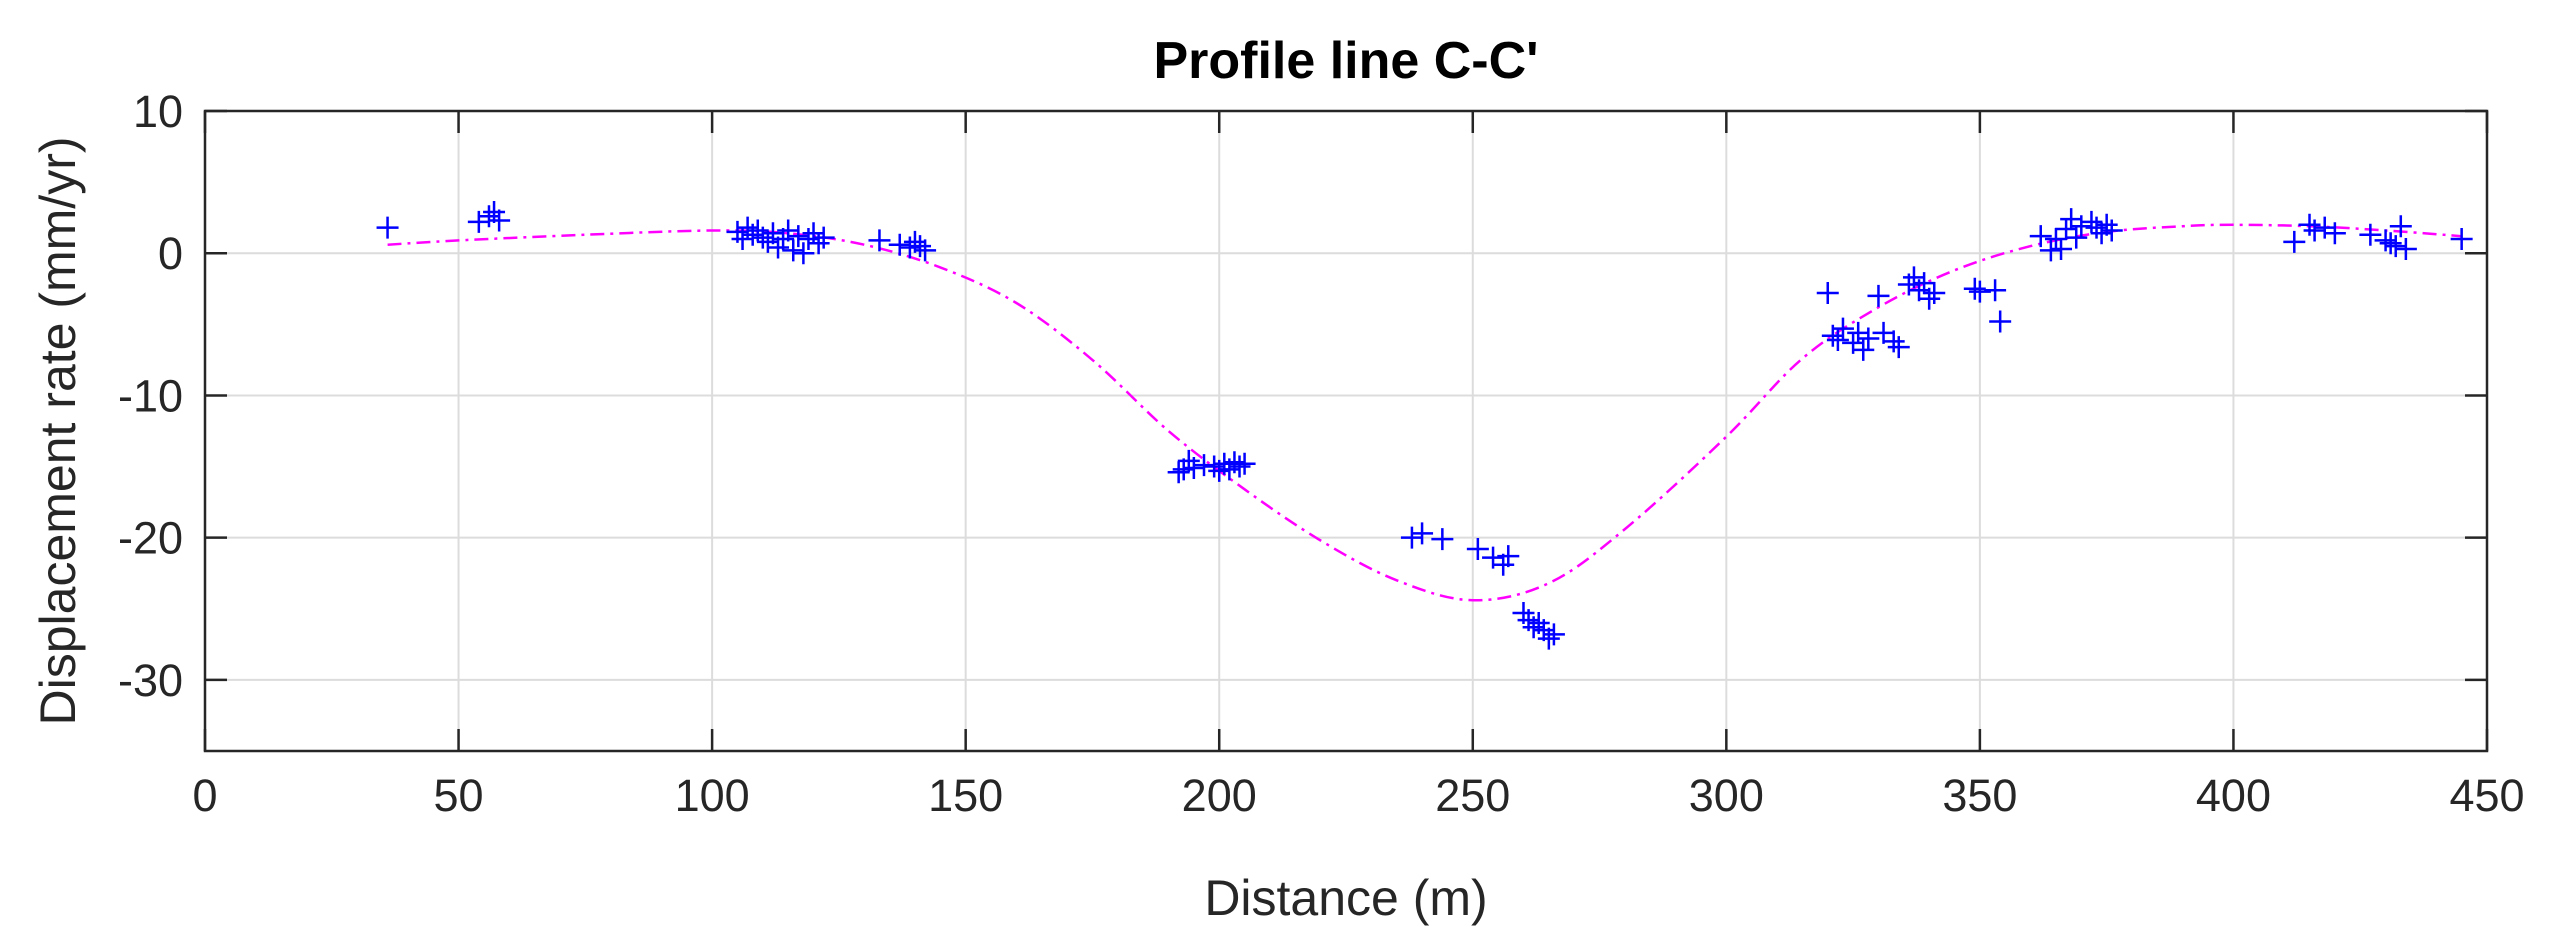 Image resolution: width=2559 pixels, height=952 pixels. What do you see at coordinates (150, 538) in the screenshot?
I see `y-tick-label: -20` at bounding box center [150, 538].